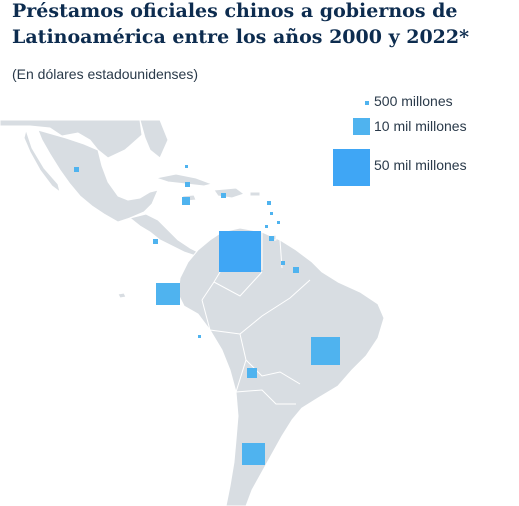 This screenshot has height=506, width=519. Describe the element at coordinates (367, 103) in the screenshot. I see `legend-square-500-millones` at that location.